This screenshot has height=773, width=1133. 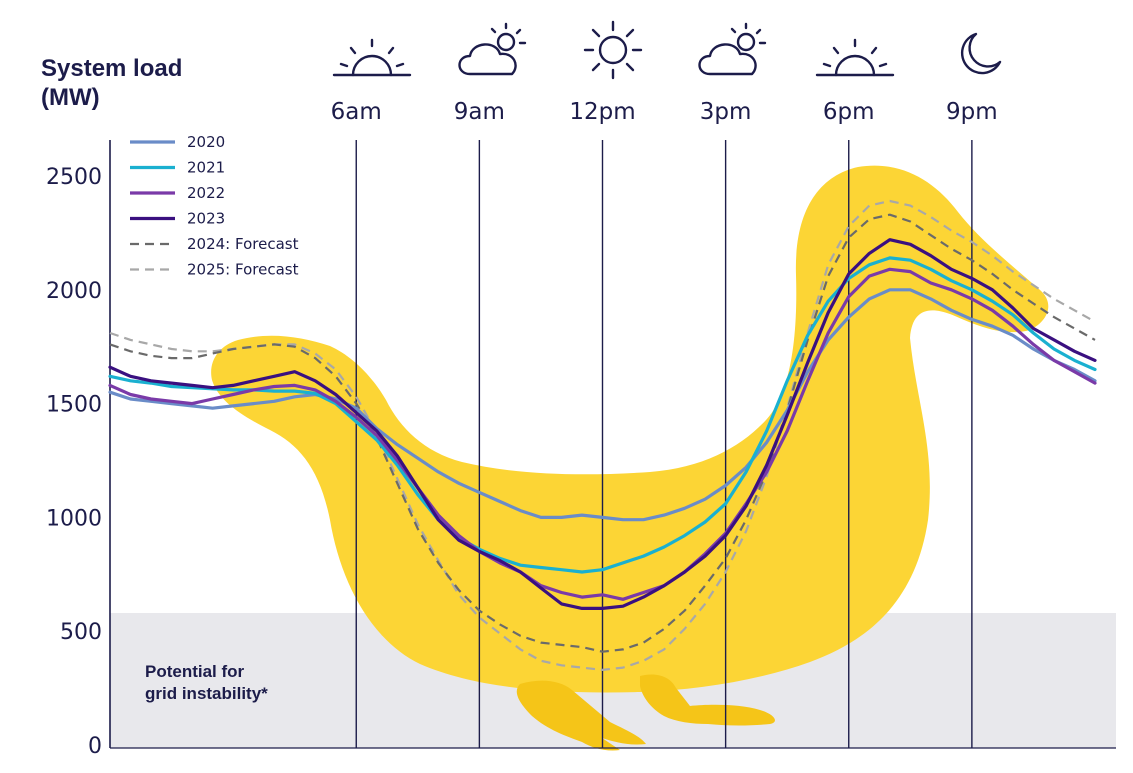 What do you see at coordinates (206, 693) in the screenshot?
I see `instability-zone-label-line-2: grid instability*` at bounding box center [206, 693].